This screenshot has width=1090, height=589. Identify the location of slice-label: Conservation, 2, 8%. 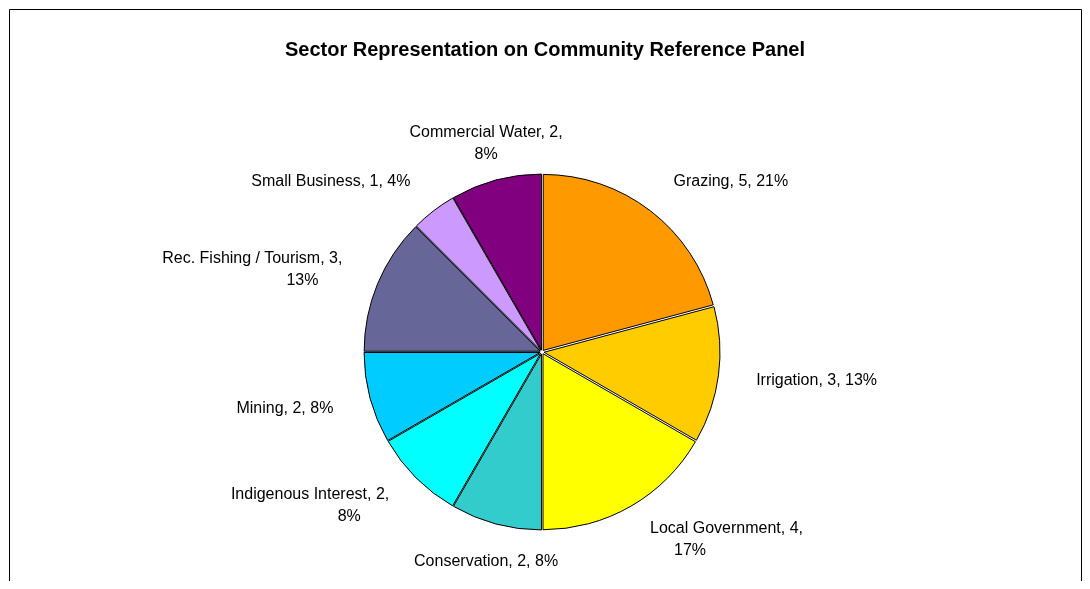
(486, 560).